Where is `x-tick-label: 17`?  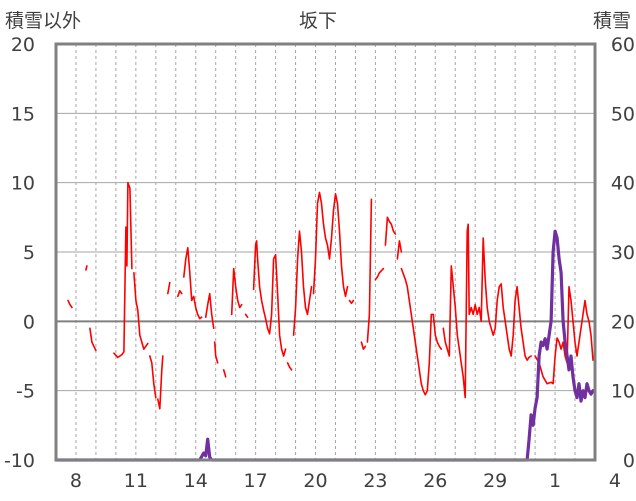
x-tick-label: 17 is located at coordinates (256, 481).